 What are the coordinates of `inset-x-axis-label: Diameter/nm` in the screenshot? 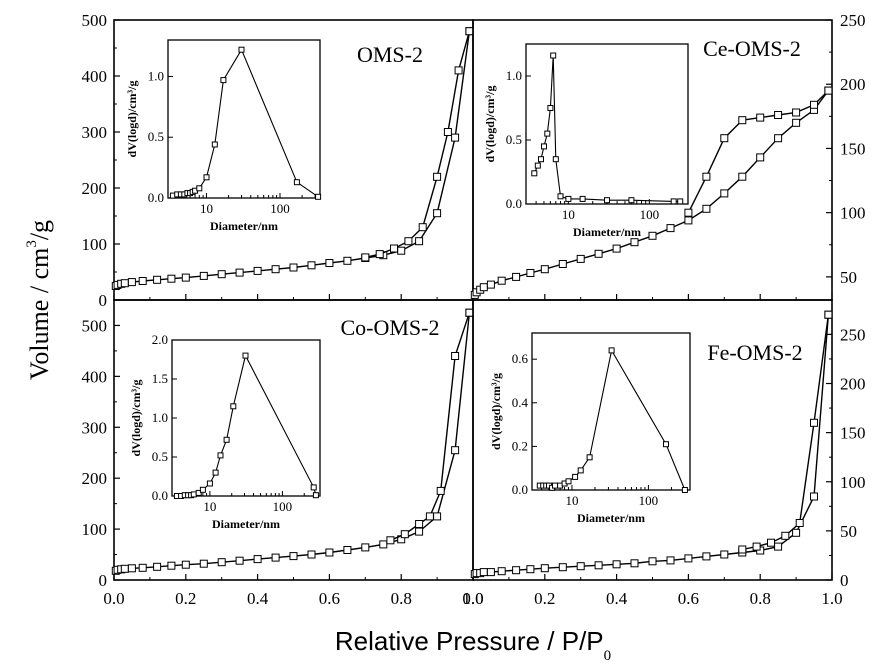 It's located at (607, 232).